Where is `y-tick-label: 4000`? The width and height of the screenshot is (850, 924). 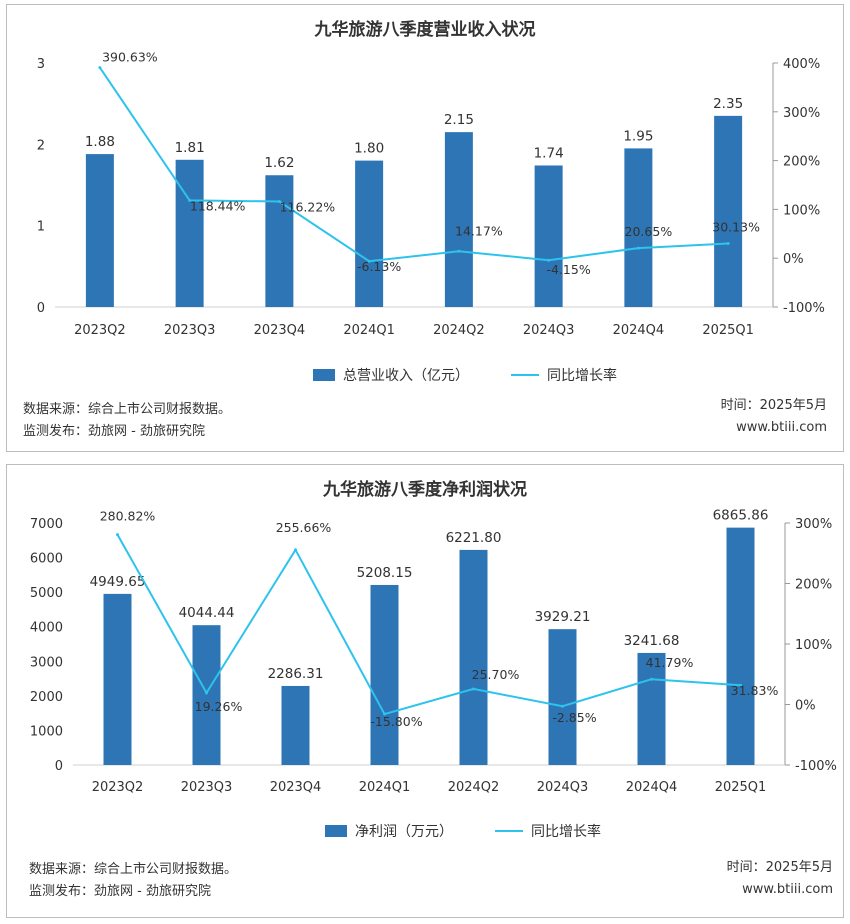 y-tick-label: 4000 is located at coordinates (46, 628).